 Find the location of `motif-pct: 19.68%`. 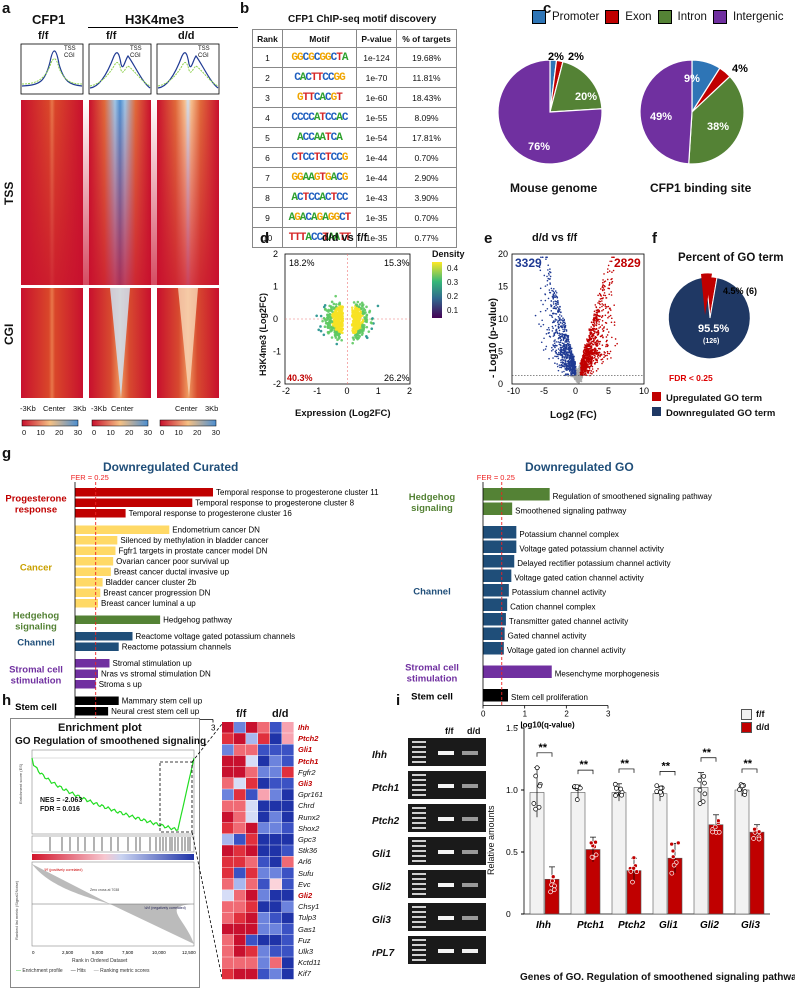

motif-pct: 19.68% is located at coordinates (426, 57).